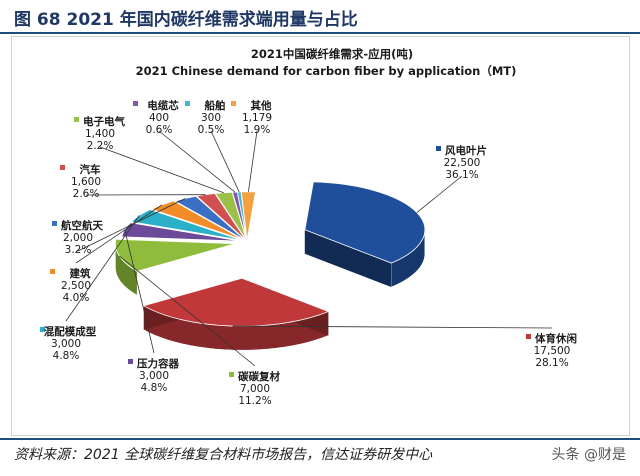 This screenshot has width=640, height=476. Describe the element at coordinates (78, 250) in the screenshot. I see `slice-percent-6: 3.2%` at that location.